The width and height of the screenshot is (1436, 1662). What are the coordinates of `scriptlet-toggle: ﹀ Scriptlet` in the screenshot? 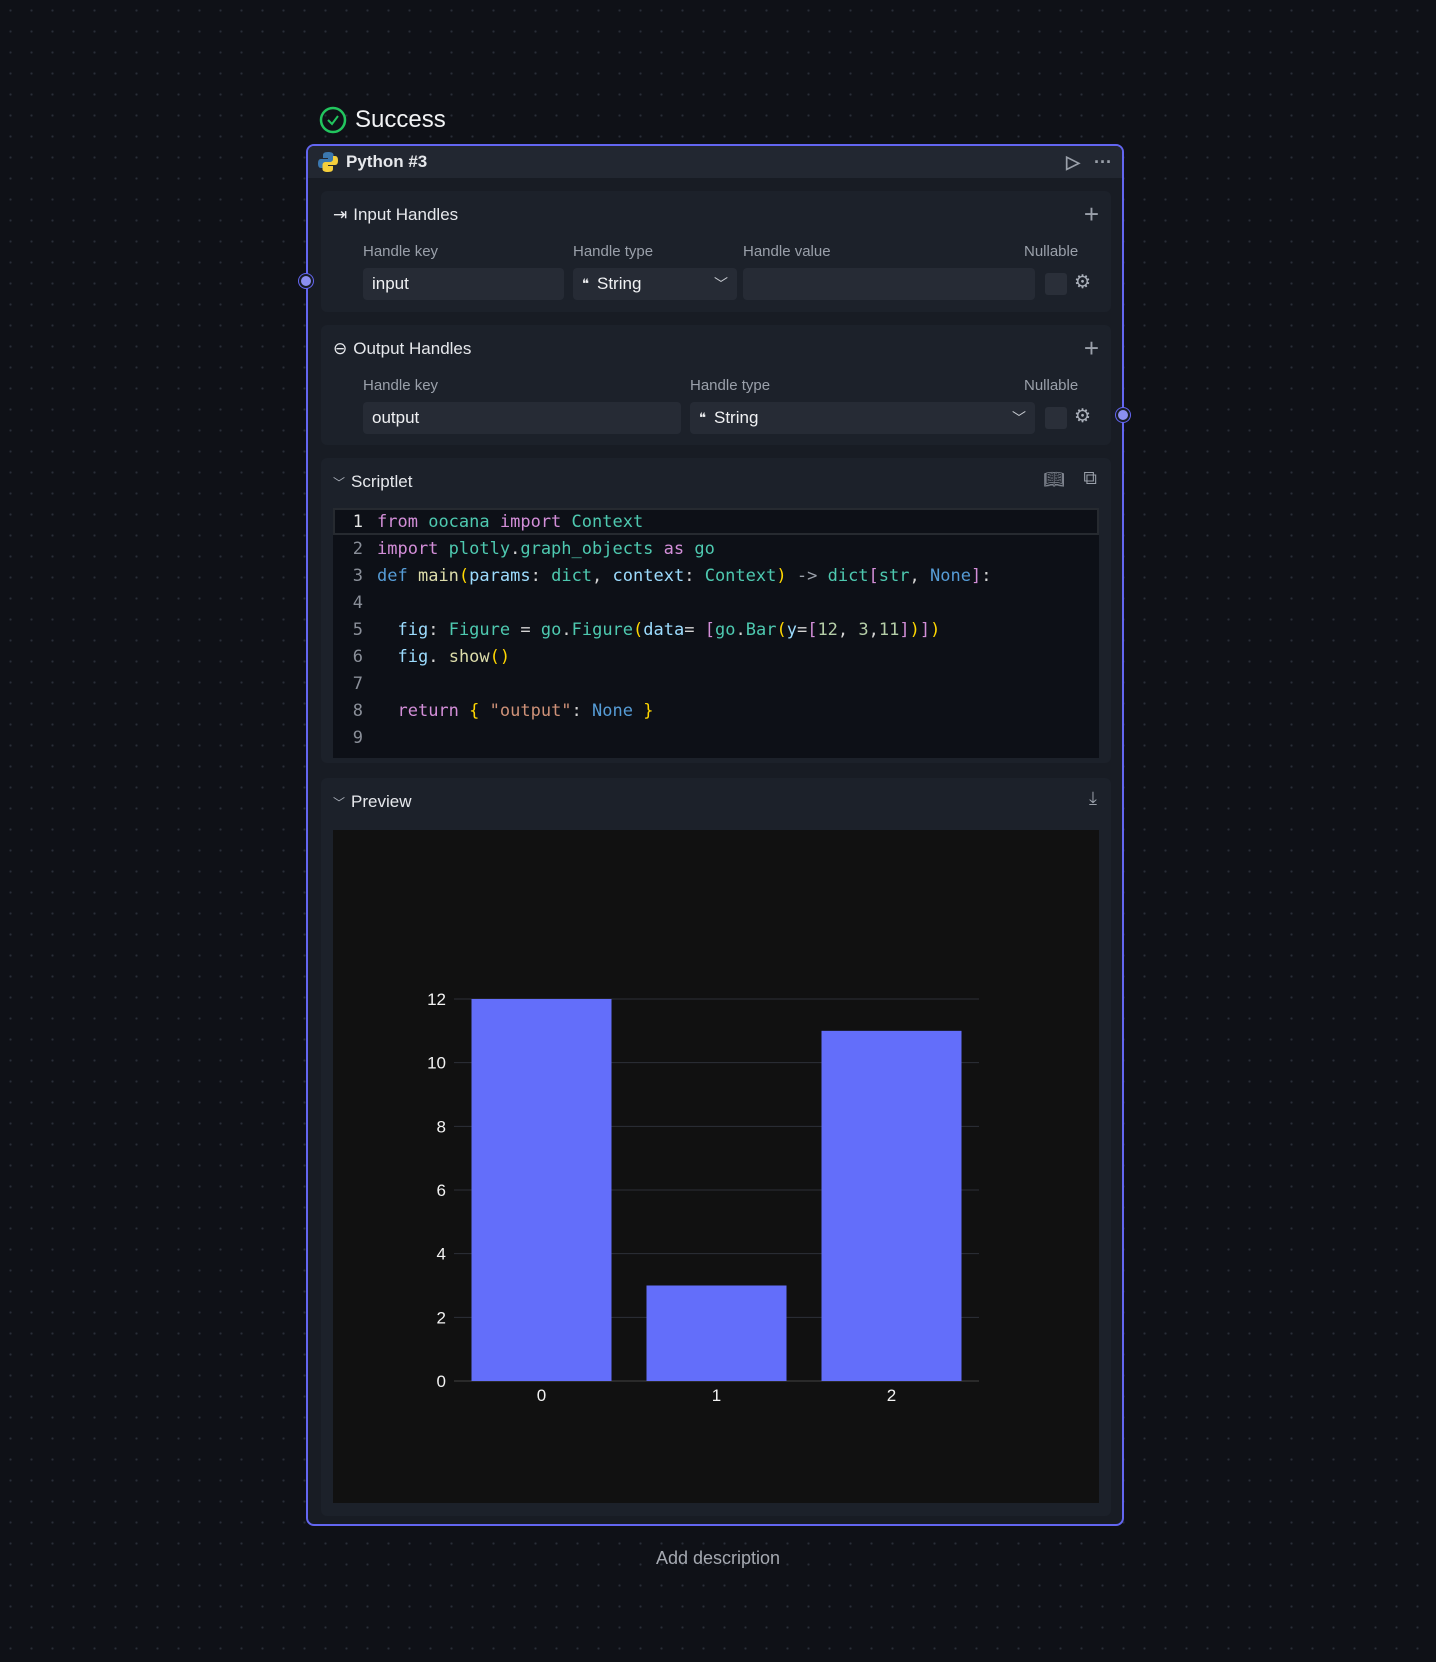 It's located at (372, 482).